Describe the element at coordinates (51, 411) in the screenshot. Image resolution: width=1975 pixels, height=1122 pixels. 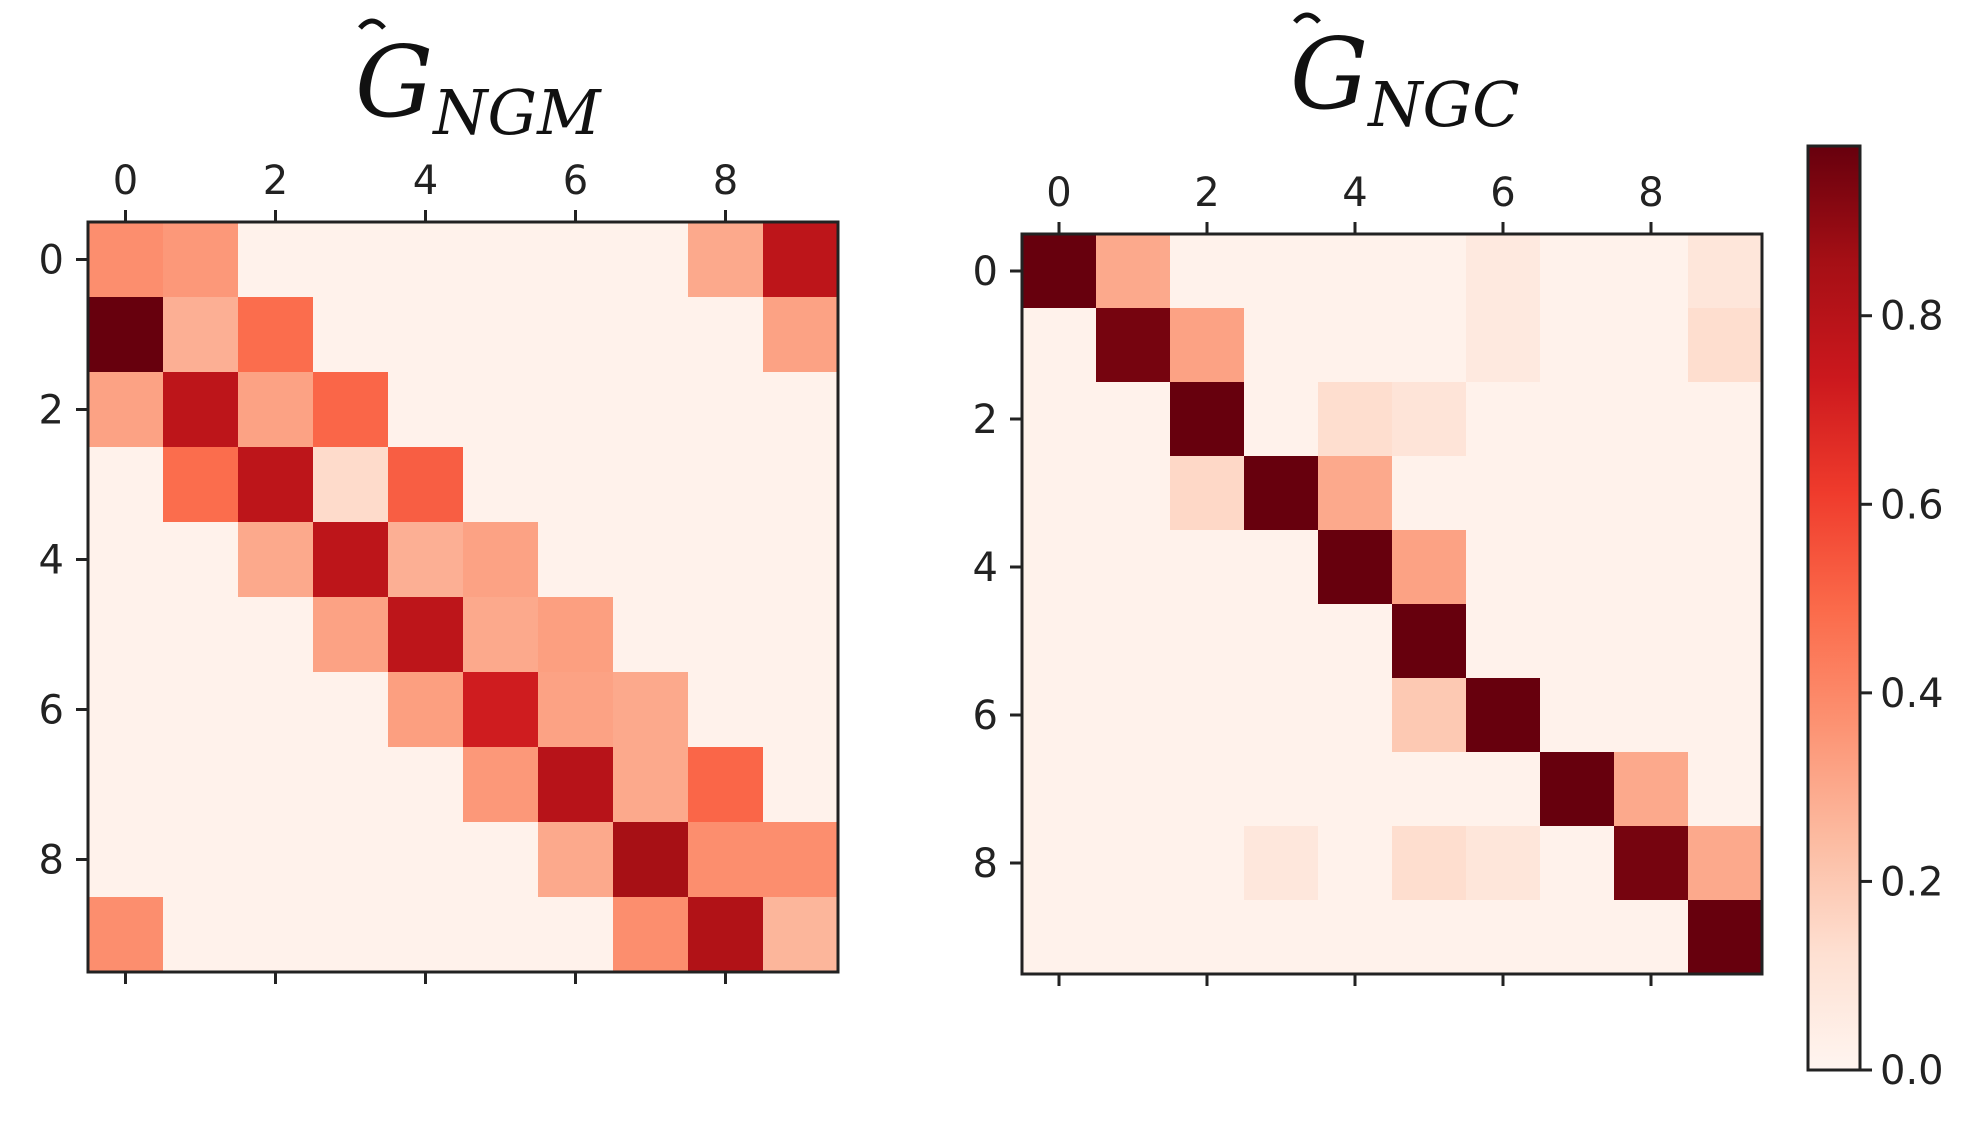
I see `heatmap-ngm-y-tick-label-2: 2` at that location.